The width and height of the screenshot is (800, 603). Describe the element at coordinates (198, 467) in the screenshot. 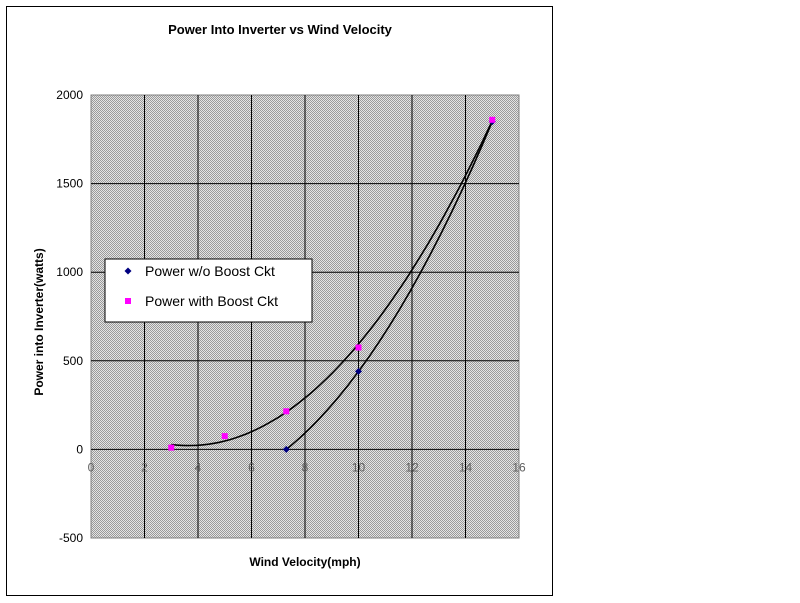

I see `x-tick-label: 4` at that location.